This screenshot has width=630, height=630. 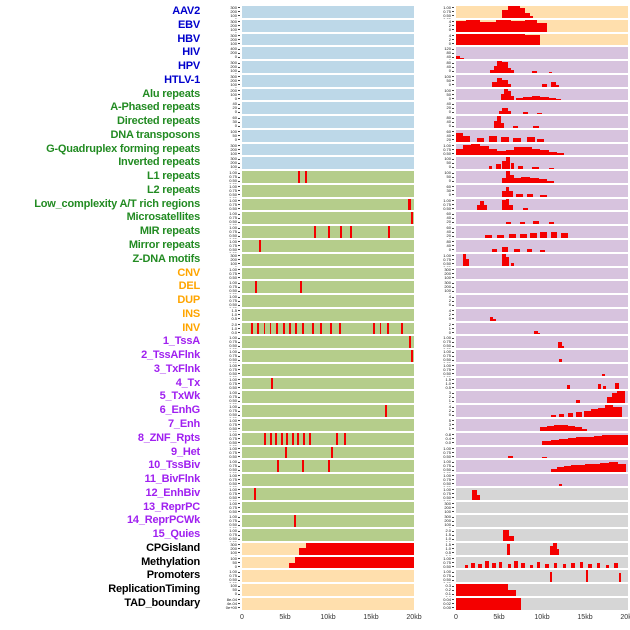 I want to click on track-row: DUP 1.000.750.500.250.00 420, so click(x=315, y=301).